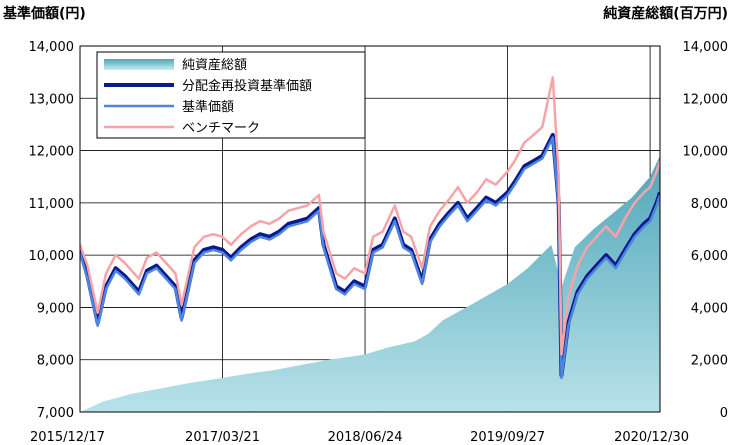 Image resolution: width=731 pixels, height=445 pixels. Describe the element at coordinates (231, 95) in the screenshot. I see `legend: 純資産総額 分配金再投資基準価額 基準価額 ベンチマーク` at that location.